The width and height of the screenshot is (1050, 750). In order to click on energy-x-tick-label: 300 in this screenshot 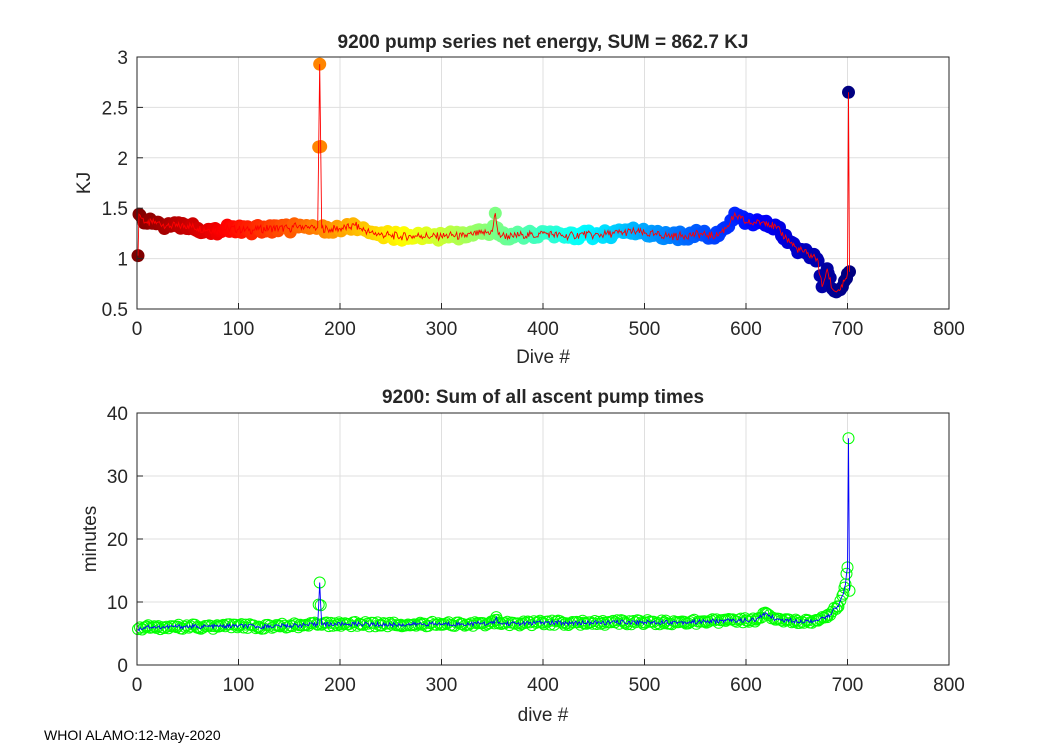, I will do `click(442, 329)`.